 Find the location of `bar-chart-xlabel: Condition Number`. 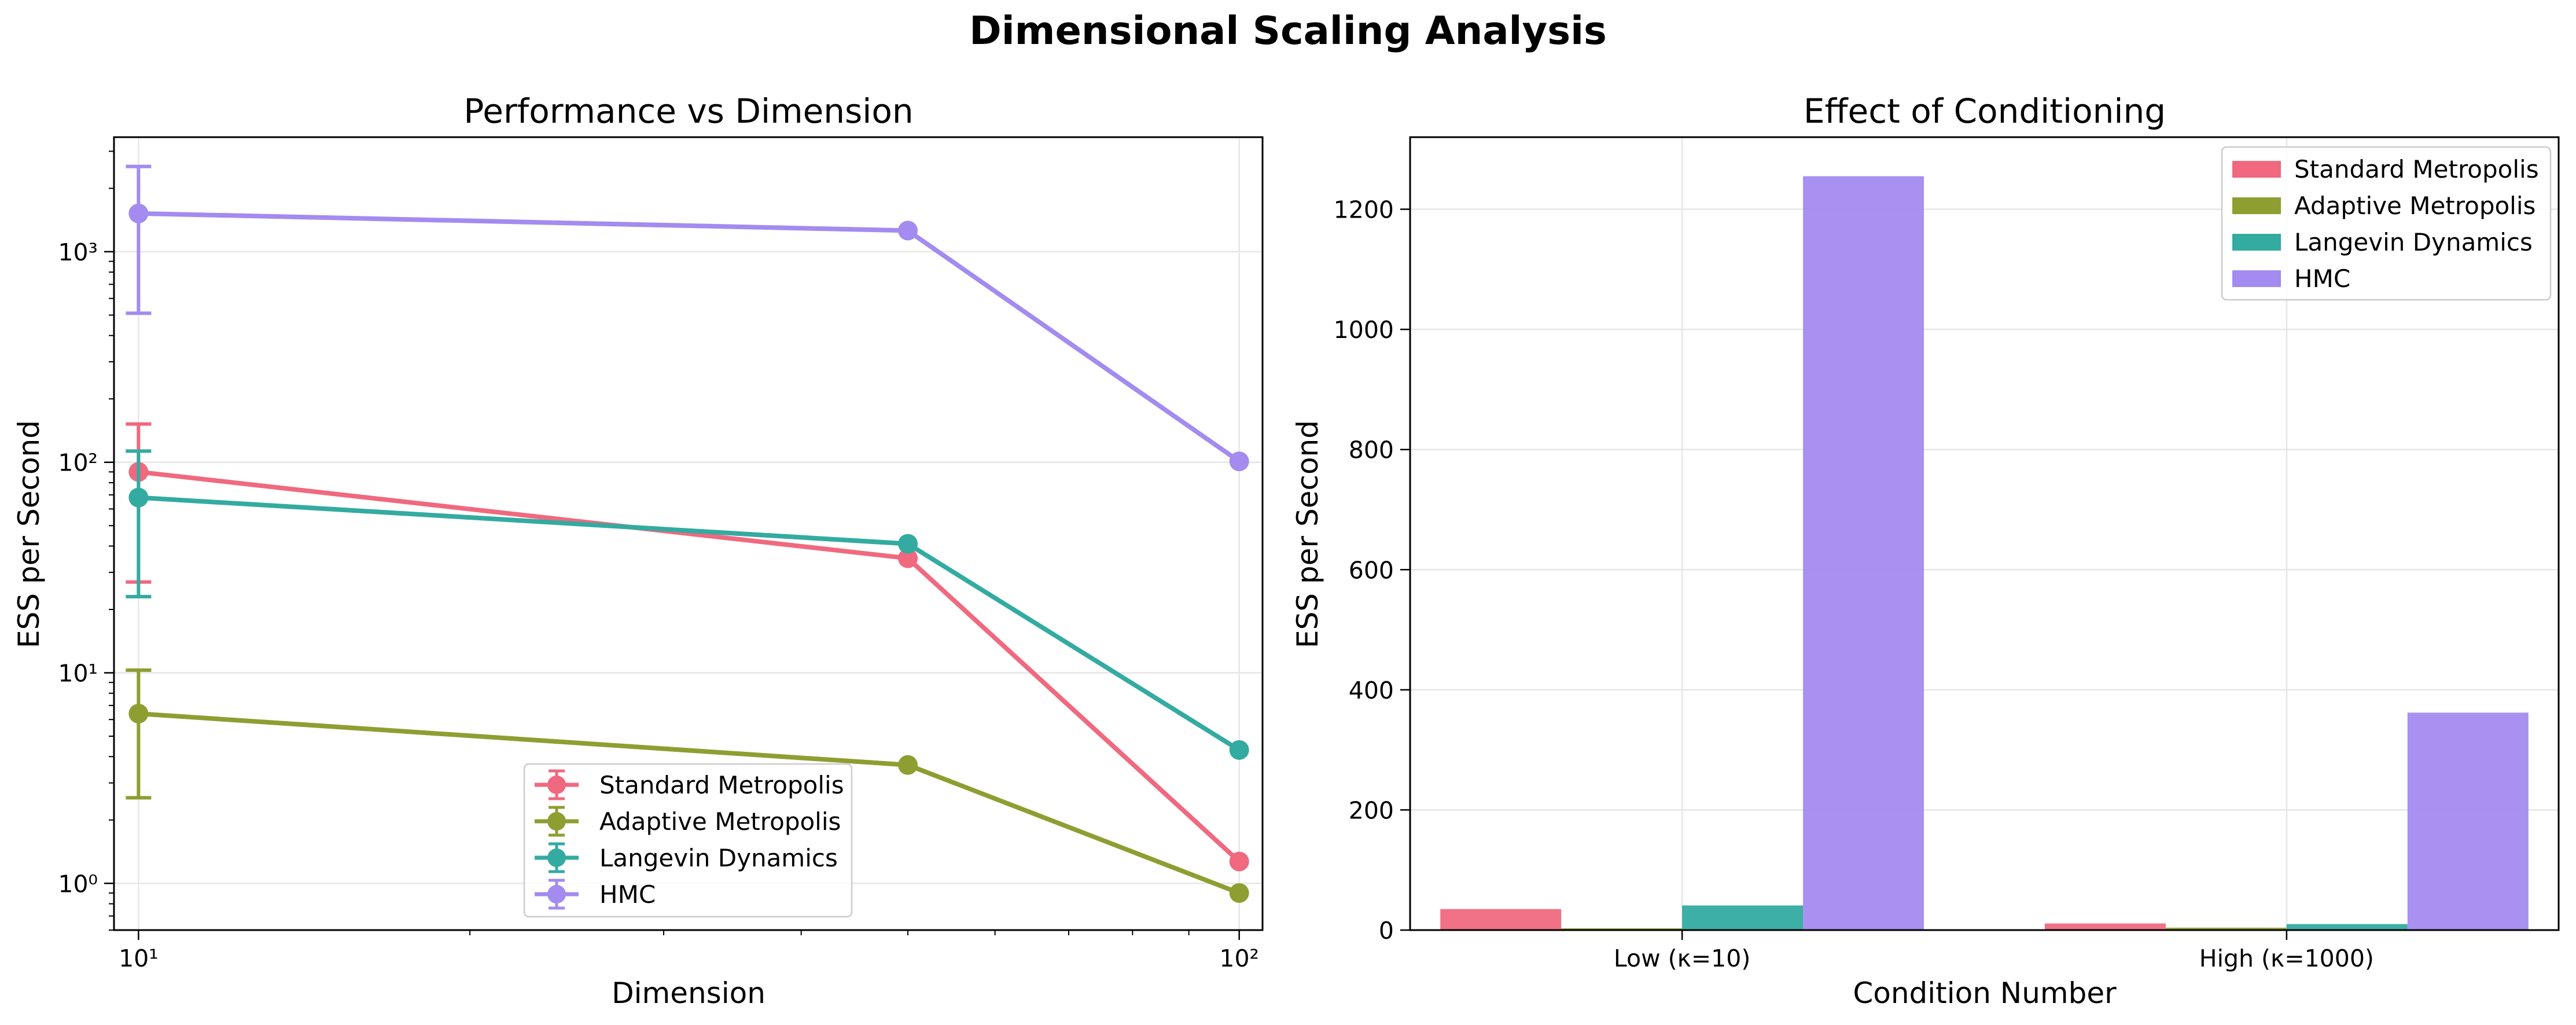

bar-chart-xlabel: Condition Number is located at coordinates (1985, 993).